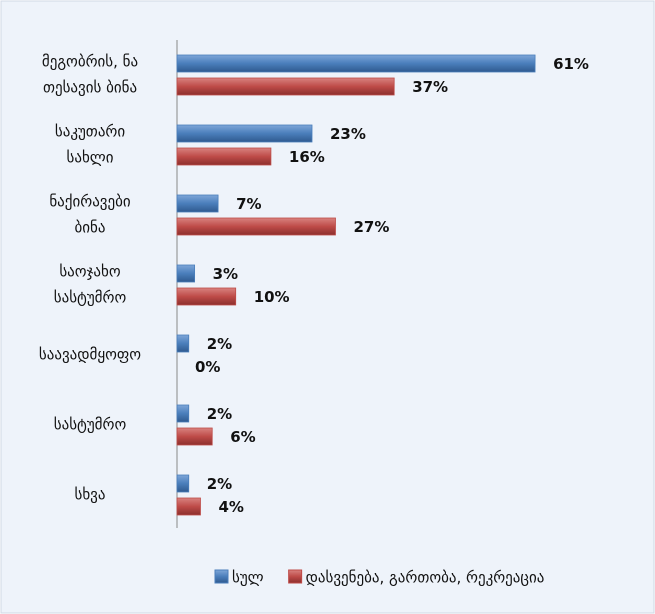 The image size is (655, 614). I want to click on value-label: 10%, so click(272, 297).